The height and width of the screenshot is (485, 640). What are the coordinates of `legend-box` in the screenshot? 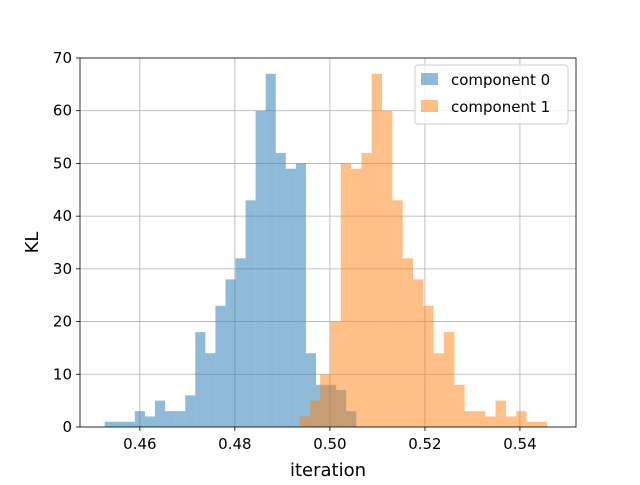 It's located at (491, 94).